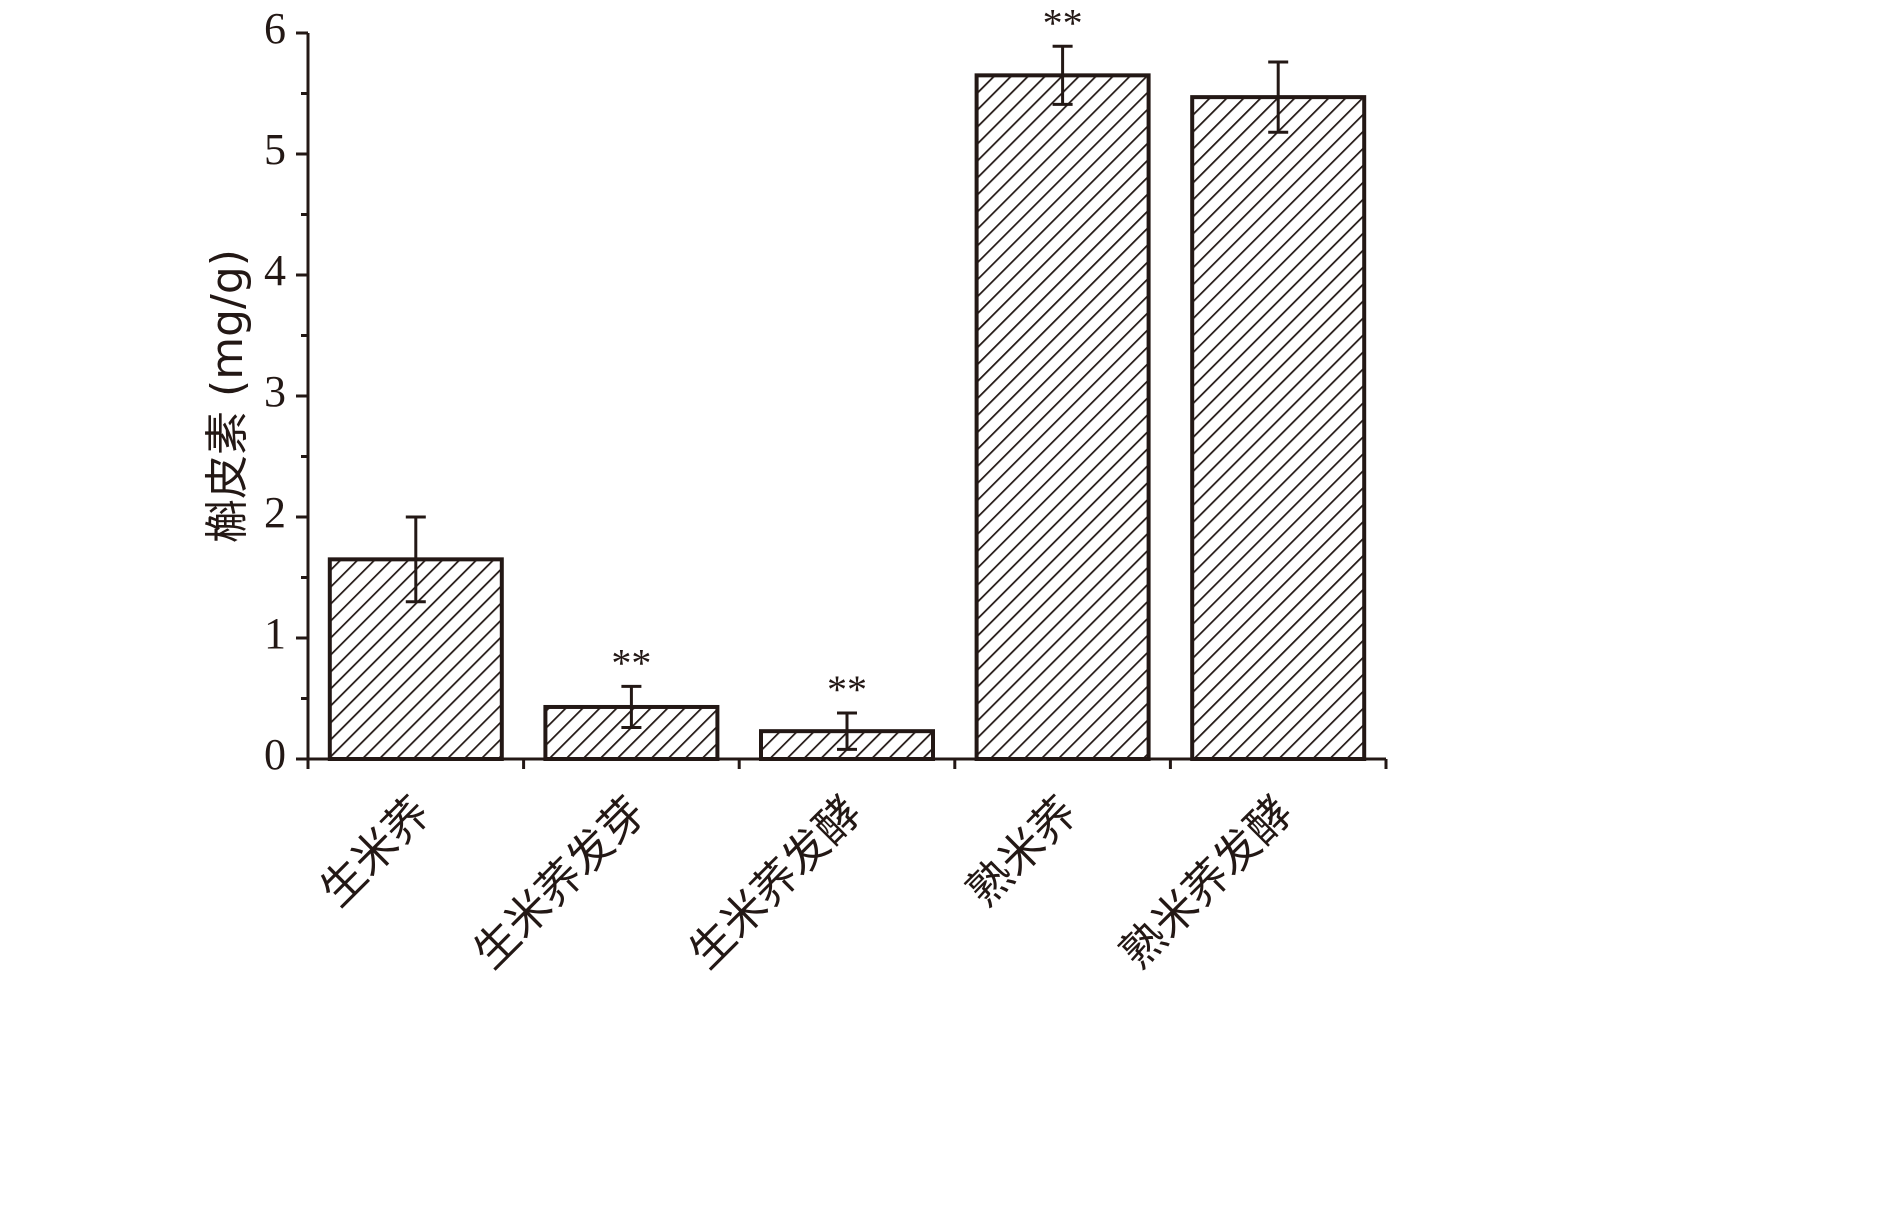  Describe the element at coordinates (275, 512) in the screenshot. I see `y-tick-label-2: 2` at that location.